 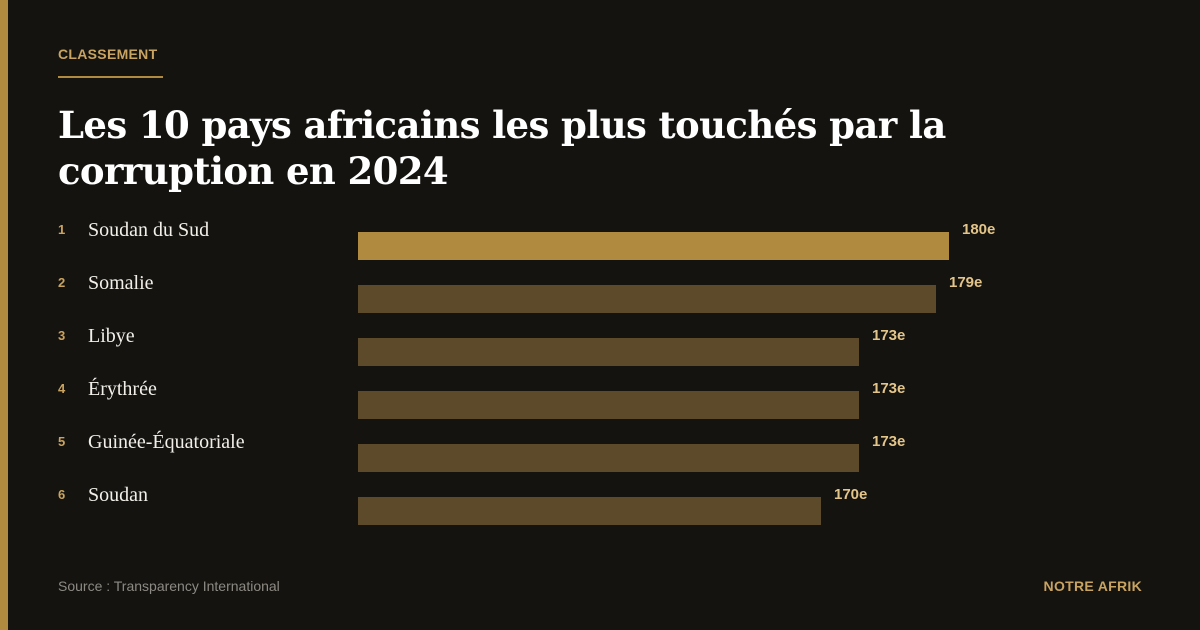 I want to click on rank-number: 3, so click(x=62, y=335).